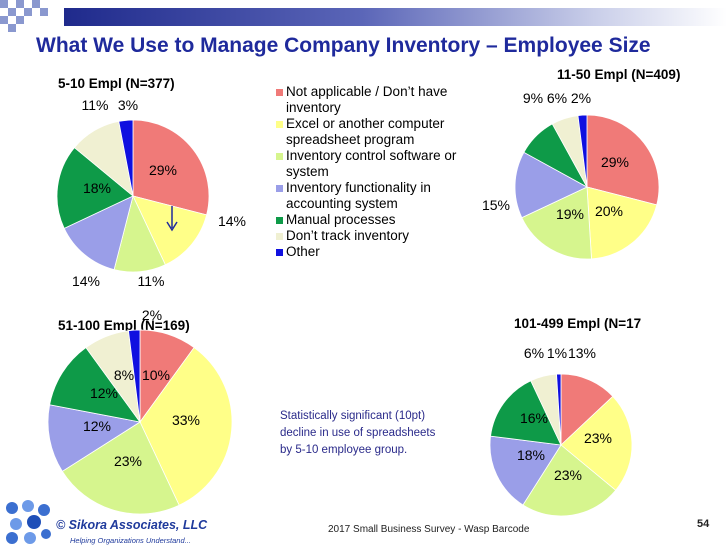 The height and width of the screenshot is (549, 727). What do you see at coordinates (533, 98) in the screenshot?
I see `pie-data-label: 9%` at bounding box center [533, 98].